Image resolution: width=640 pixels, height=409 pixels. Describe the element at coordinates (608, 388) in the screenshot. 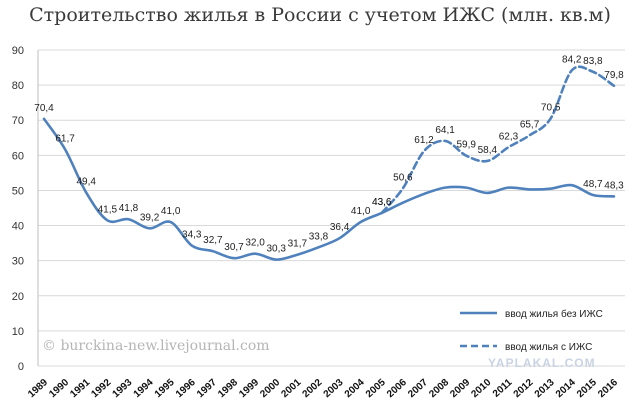

I see `x-tick-label: 2016` at that location.